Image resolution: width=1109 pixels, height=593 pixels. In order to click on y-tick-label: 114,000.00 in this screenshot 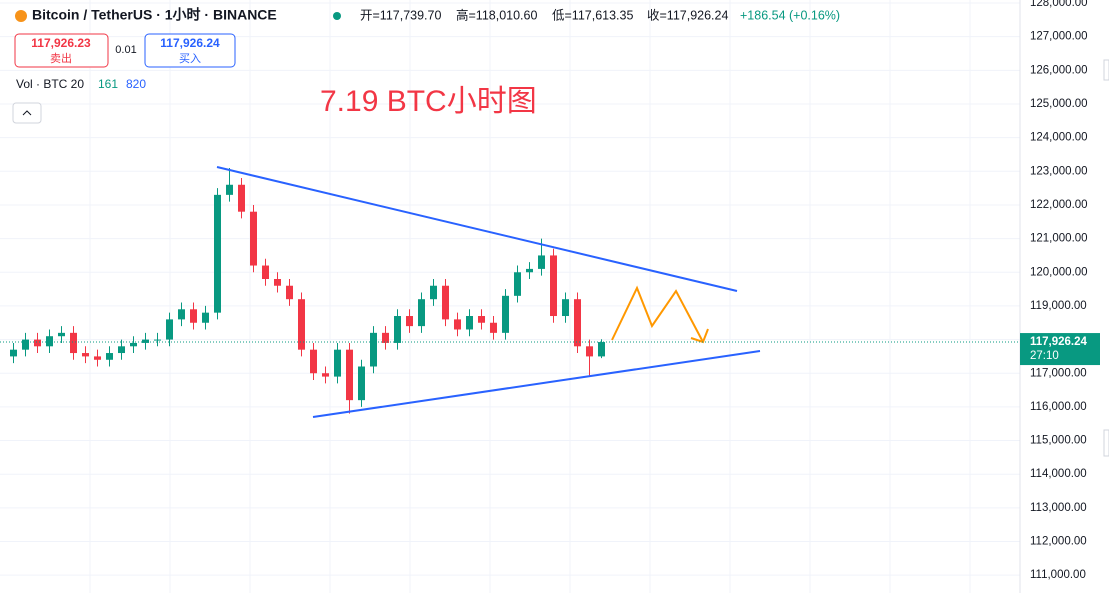, I will do `click(1058, 474)`.